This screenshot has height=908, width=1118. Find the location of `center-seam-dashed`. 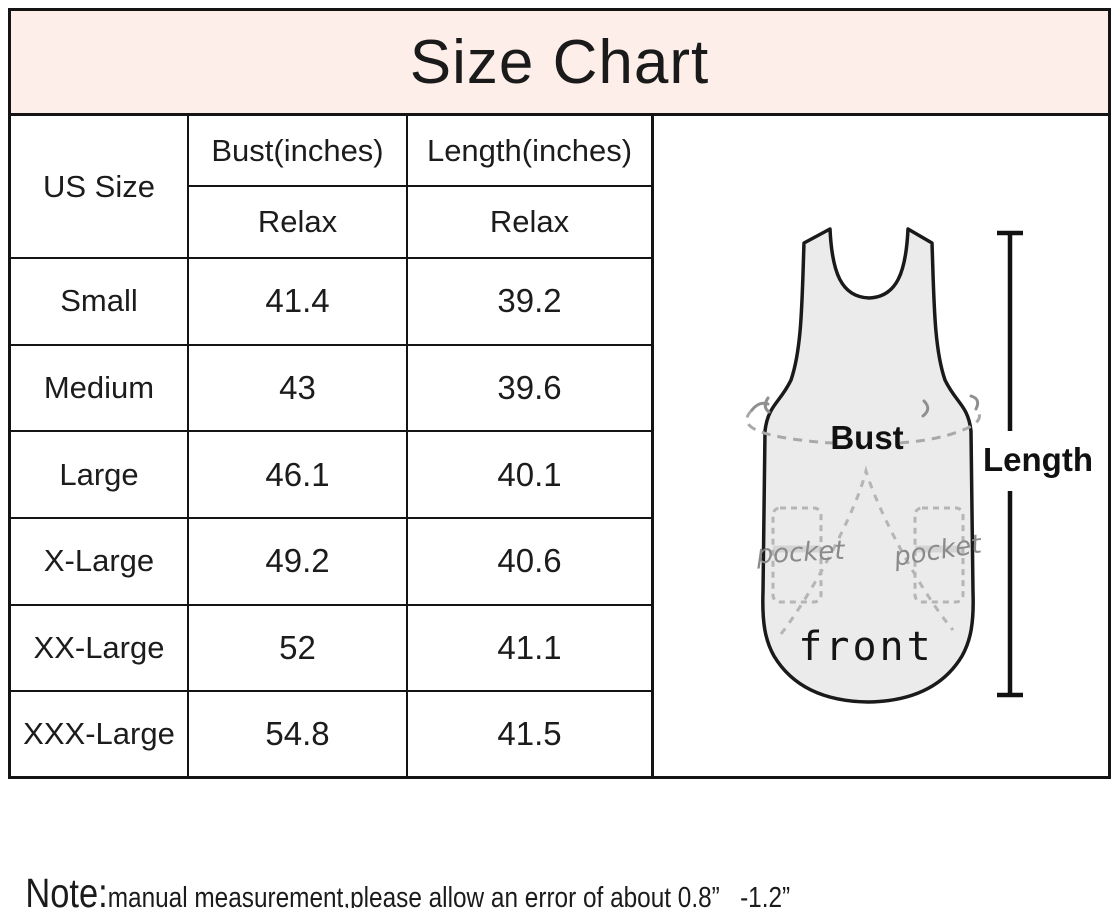

center-seam-dashed is located at coordinates (867, 550).